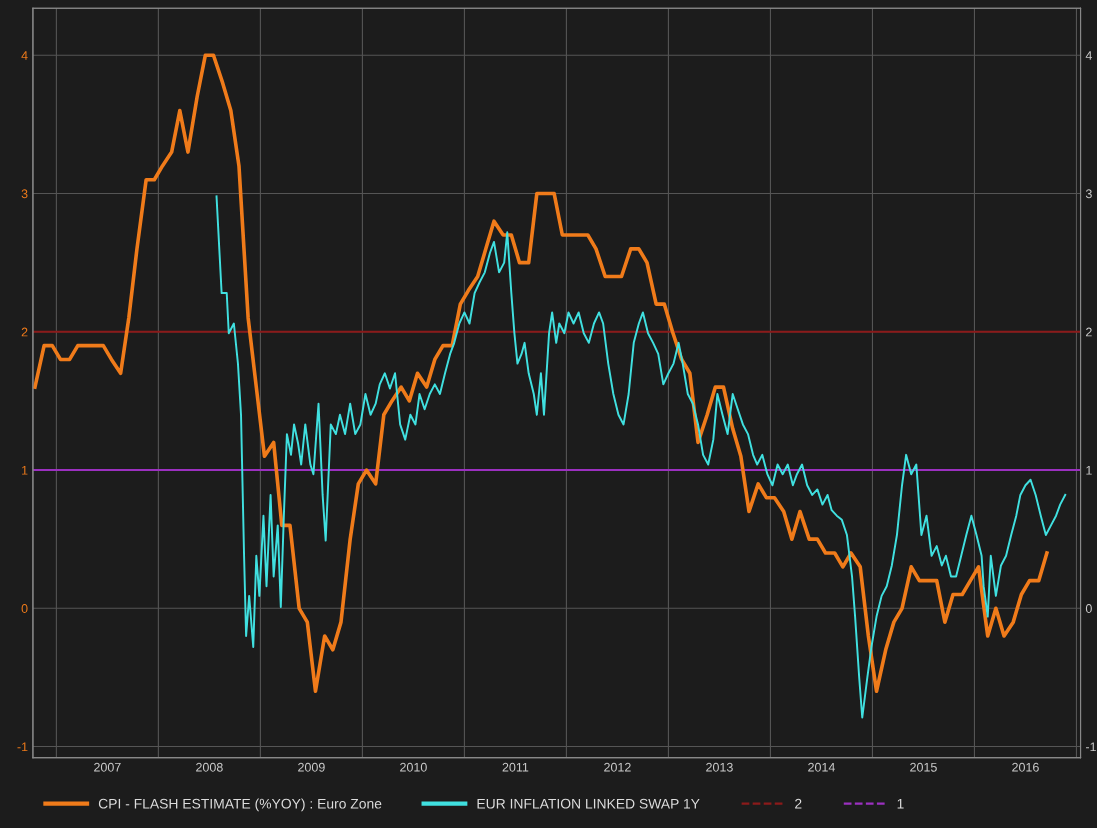 The width and height of the screenshot is (1097, 828). What do you see at coordinates (1089, 470) in the screenshot?
I see `y2-tick-label: 1` at bounding box center [1089, 470].